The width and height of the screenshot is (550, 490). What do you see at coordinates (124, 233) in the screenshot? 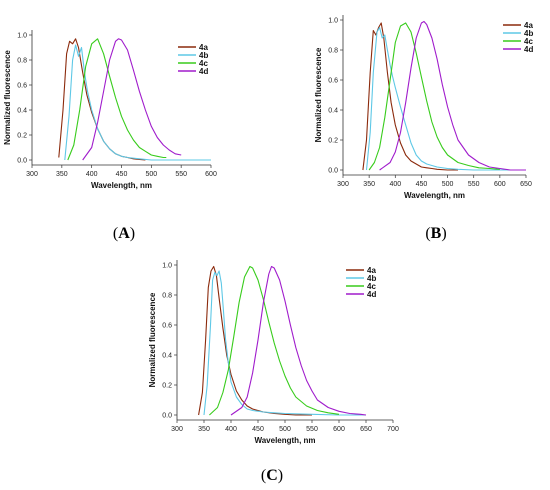
I see `panel-label-a: (A)` at bounding box center [124, 233].